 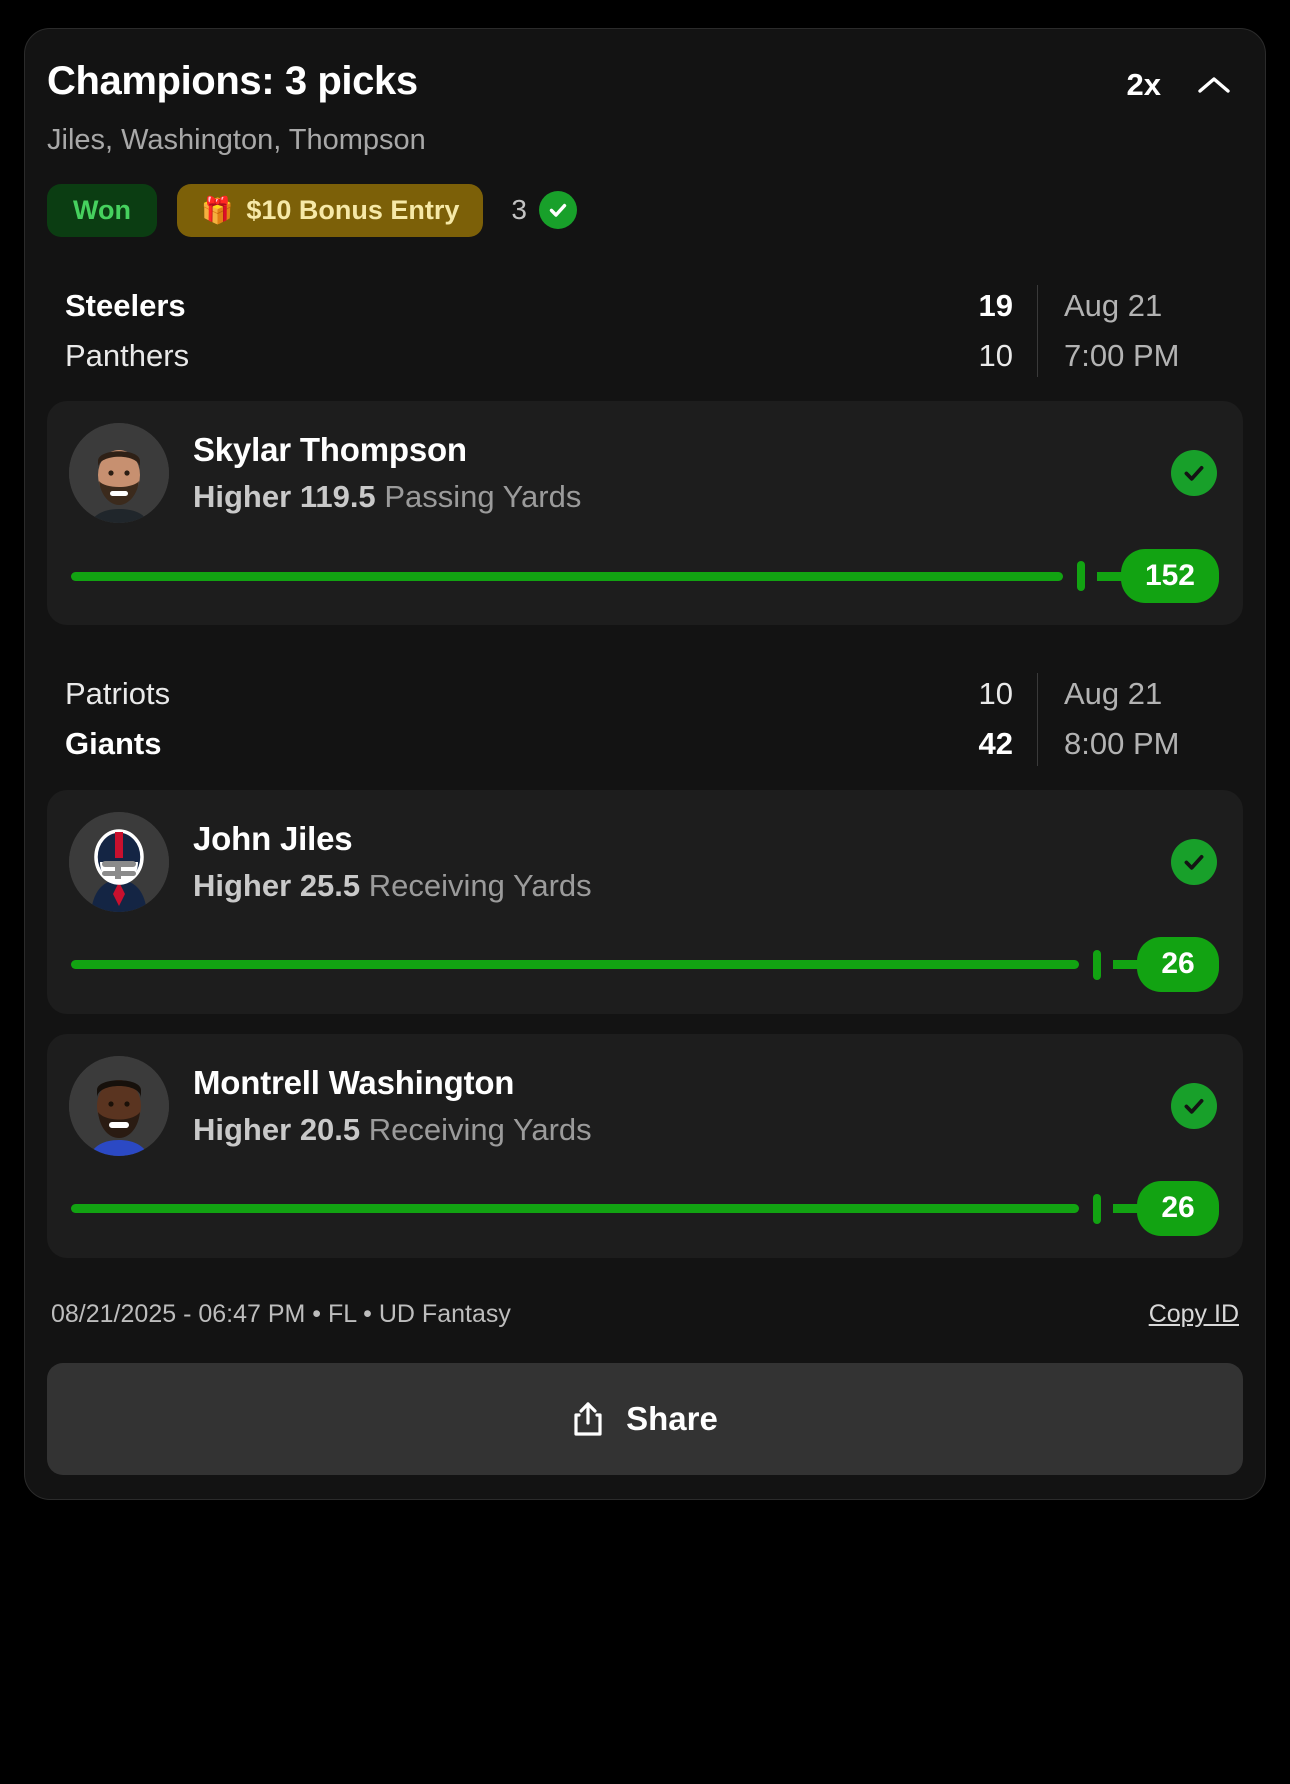 What do you see at coordinates (483, 497) in the screenshot?
I see `pick-stat-type: Passing Yards` at bounding box center [483, 497].